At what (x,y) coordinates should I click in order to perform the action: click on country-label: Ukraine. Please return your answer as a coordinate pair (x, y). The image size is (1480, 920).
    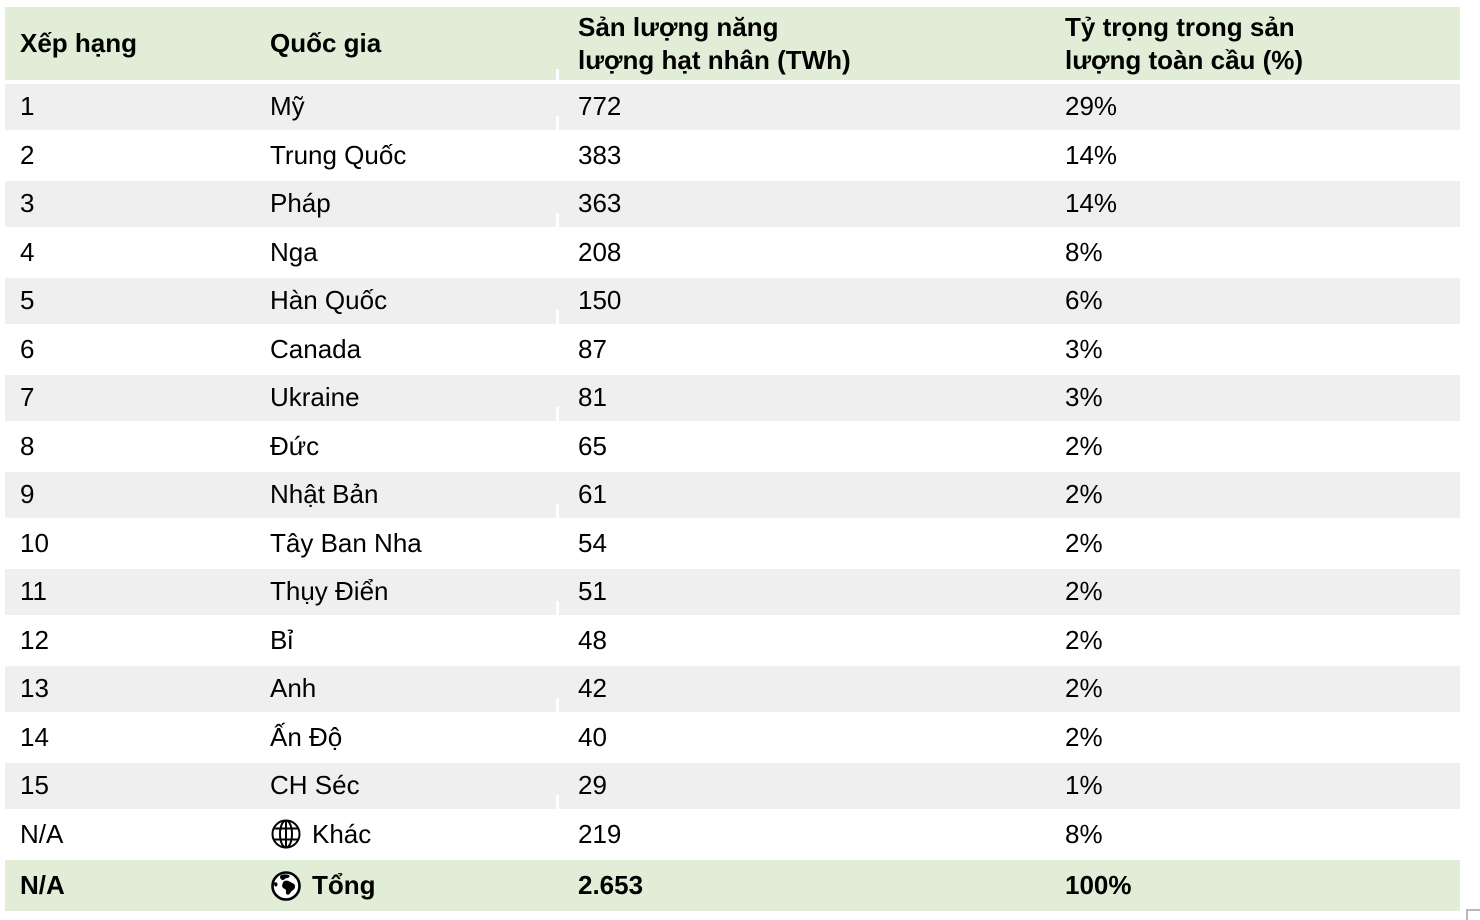
    Looking at the image, I should click on (315, 397).